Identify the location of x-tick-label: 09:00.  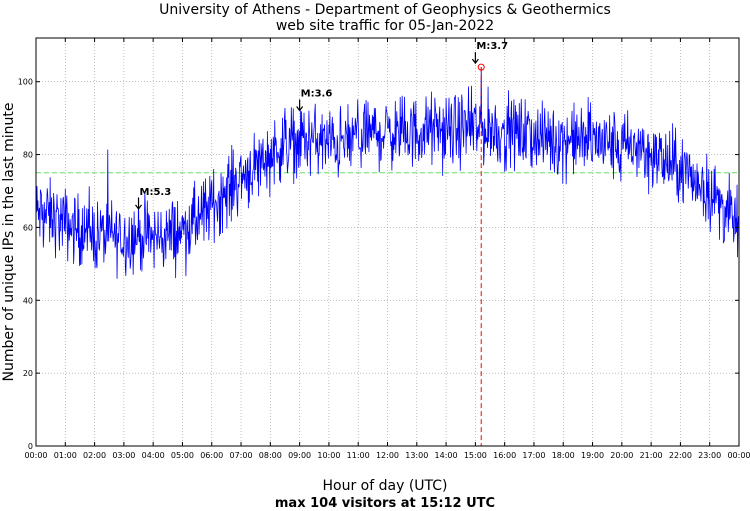
(299, 455).